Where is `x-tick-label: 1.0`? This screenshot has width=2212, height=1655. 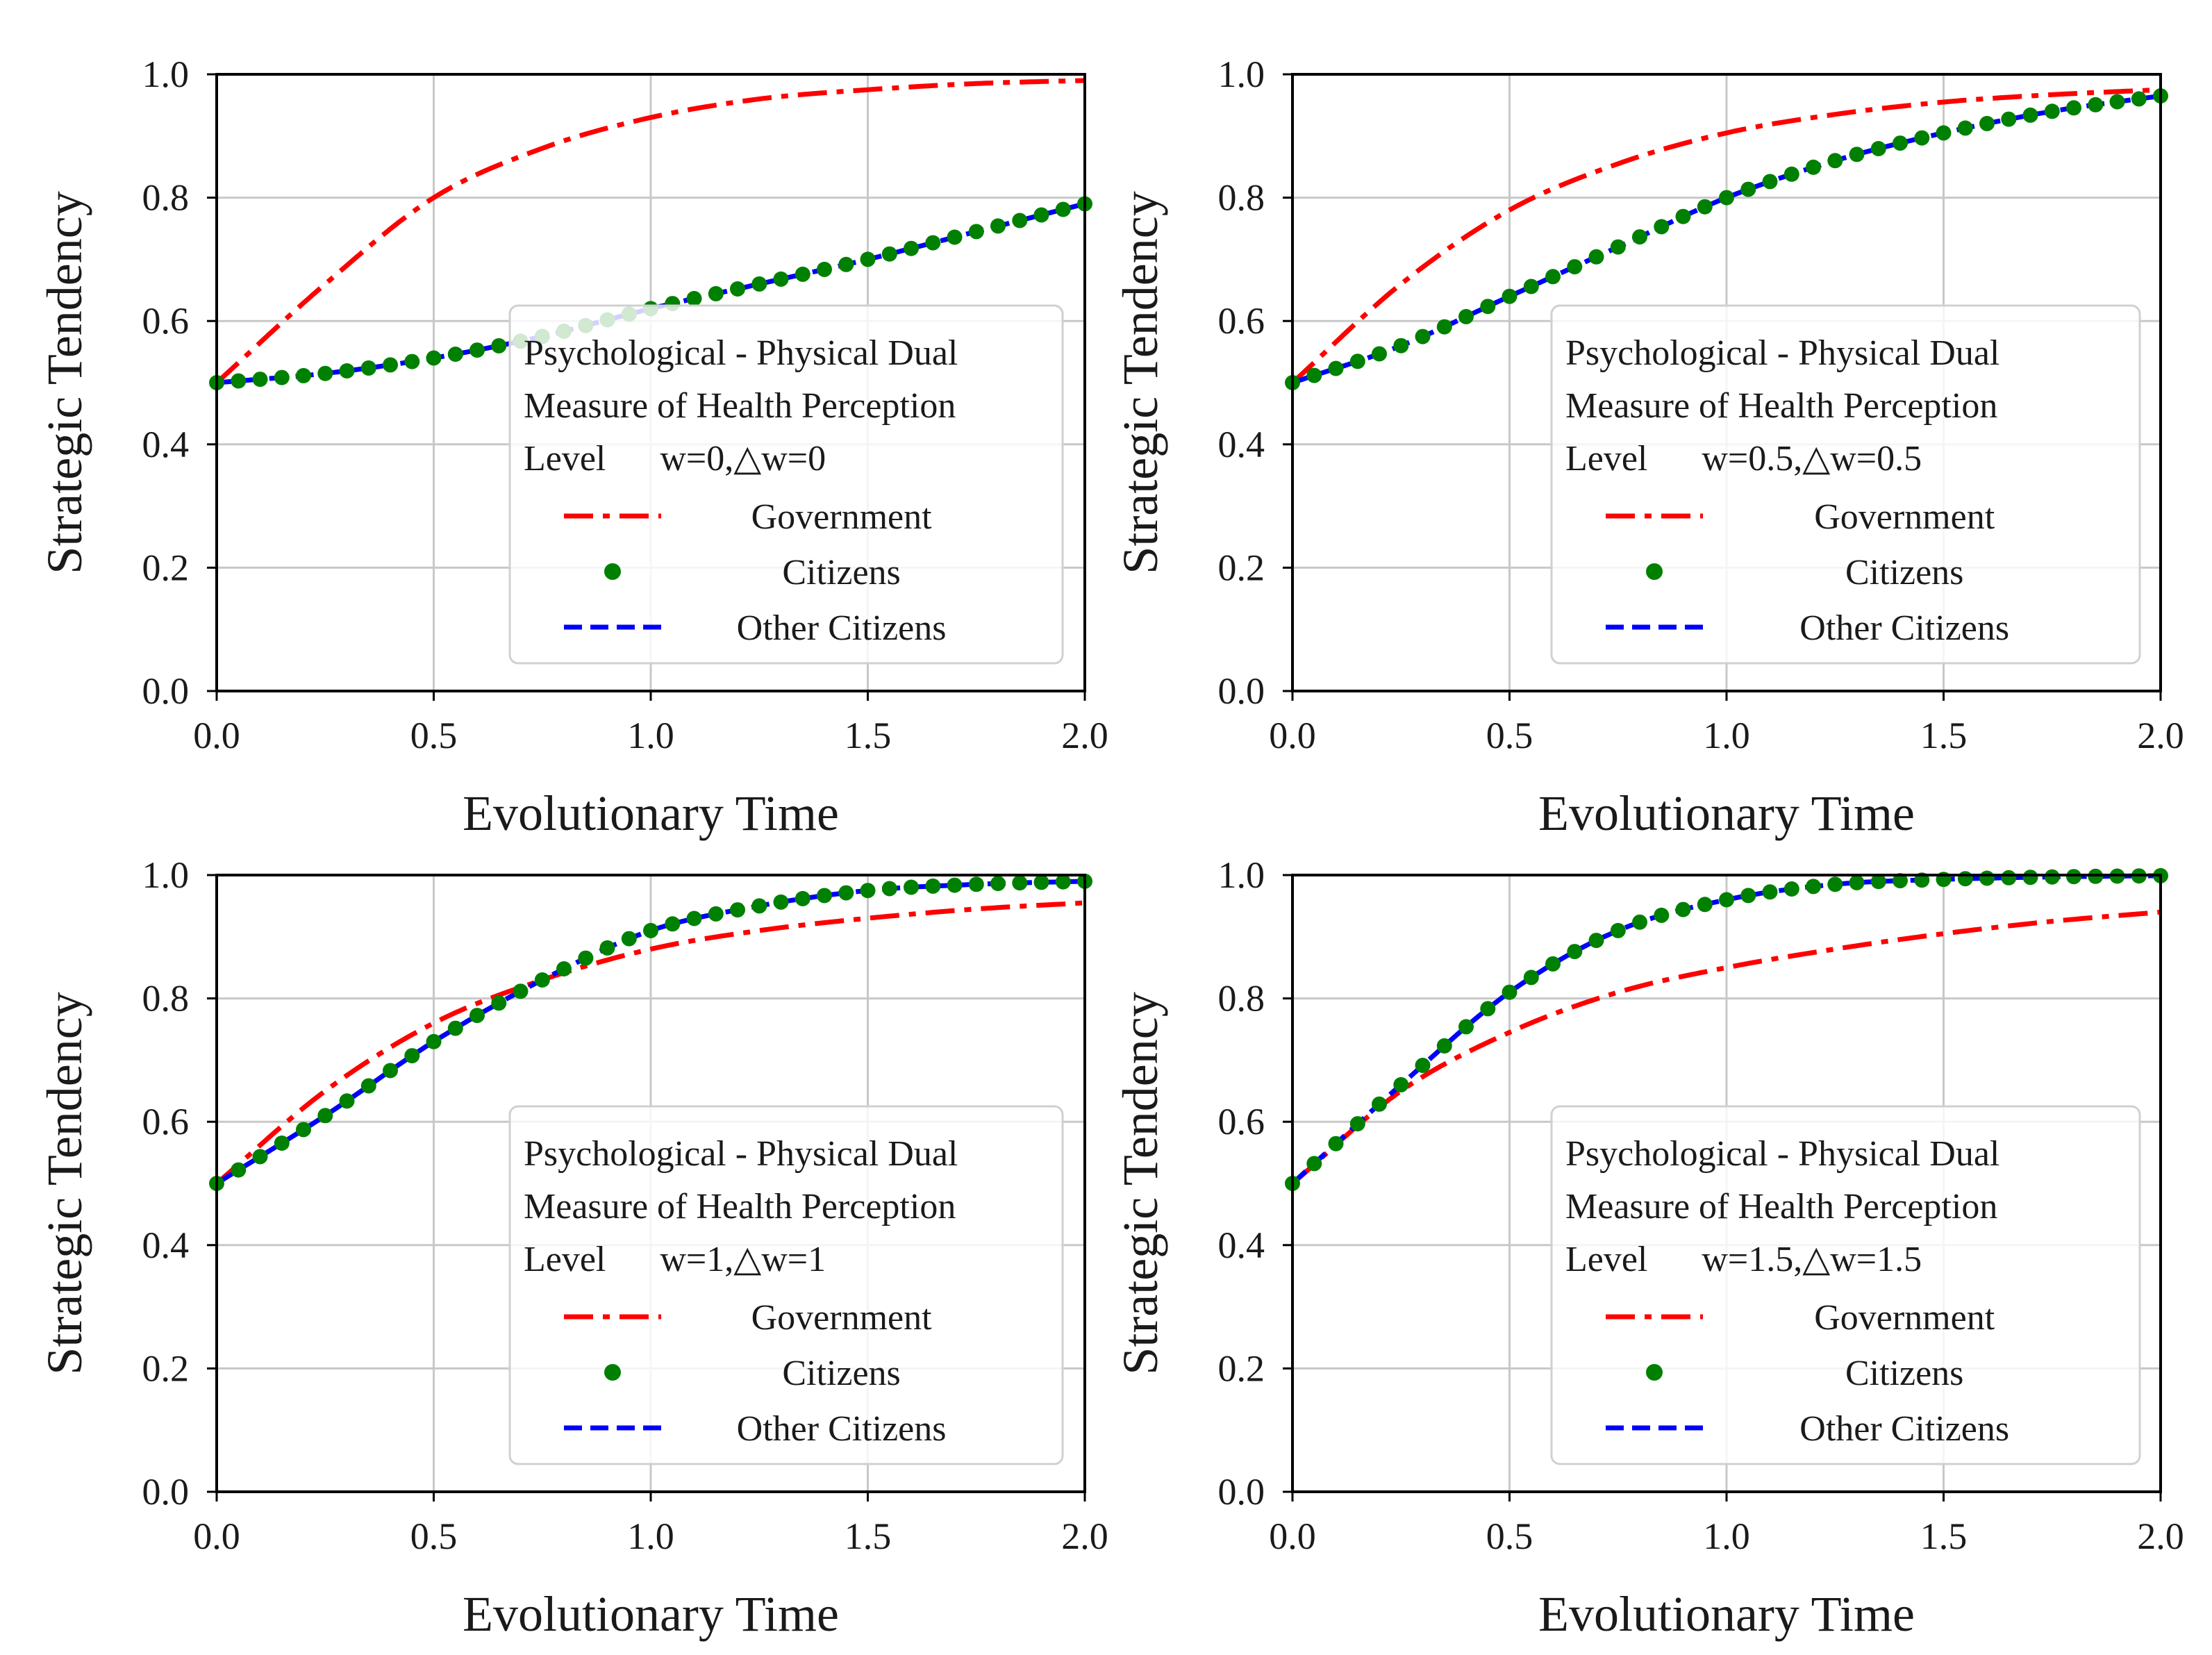
x-tick-label: 1.0 is located at coordinates (1726, 1536).